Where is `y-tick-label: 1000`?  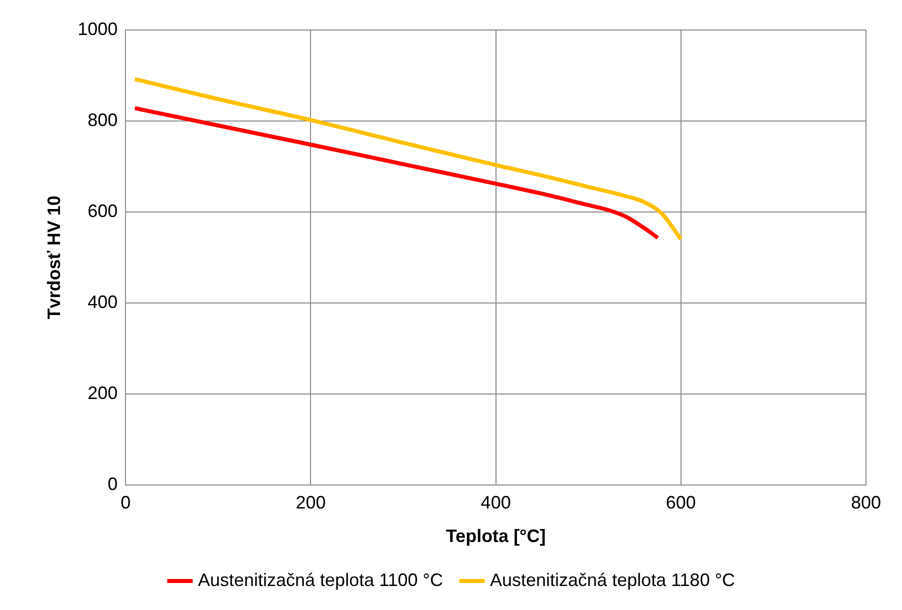
y-tick-label: 1000 is located at coordinates (98, 28).